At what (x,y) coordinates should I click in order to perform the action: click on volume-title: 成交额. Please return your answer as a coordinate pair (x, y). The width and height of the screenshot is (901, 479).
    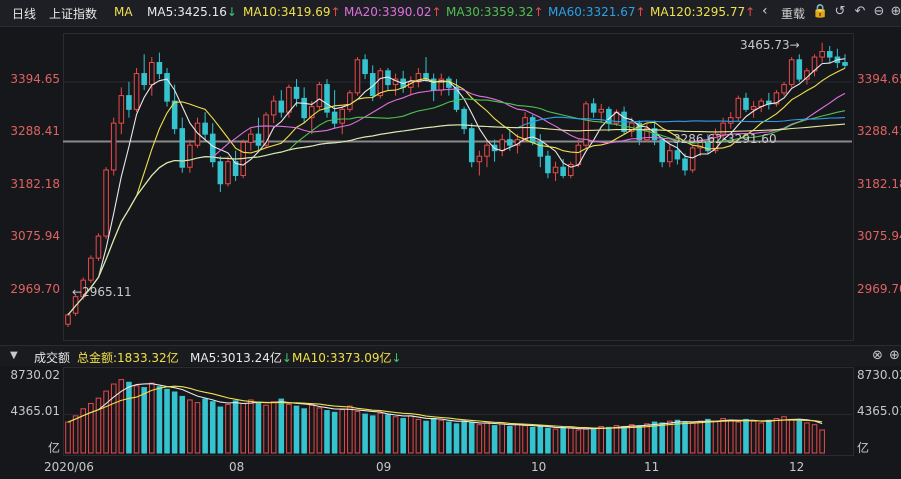
    Looking at the image, I should click on (52, 358).